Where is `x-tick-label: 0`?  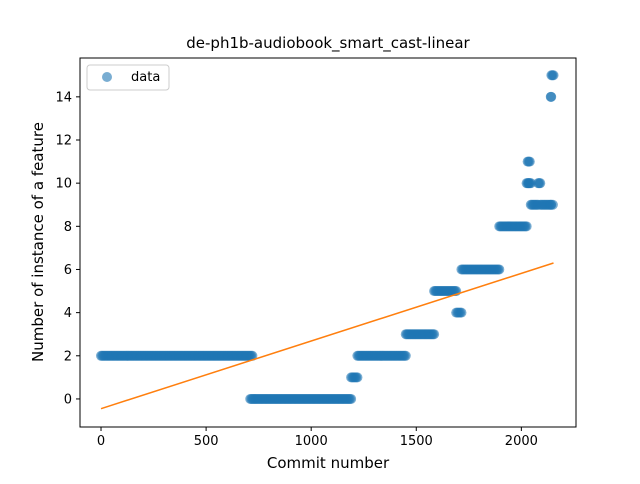
x-tick-label: 0 is located at coordinates (101, 441).